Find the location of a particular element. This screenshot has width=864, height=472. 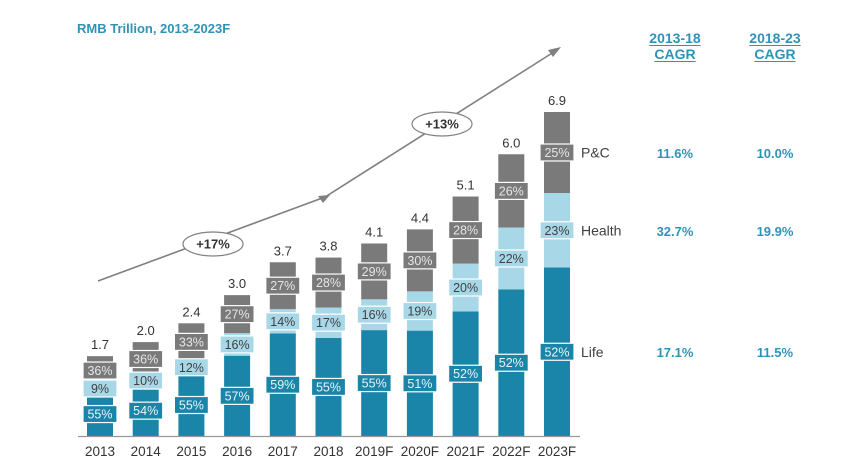

total-label: 6.0 is located at coordinates (511, 142).